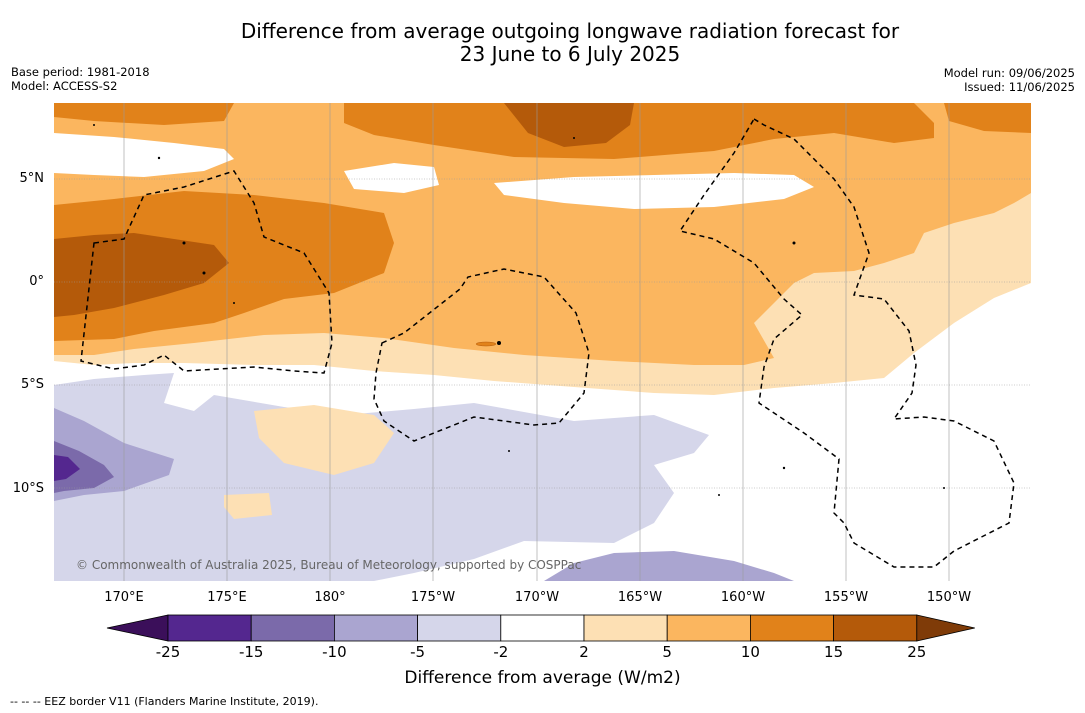  I want to click on colorbar-tick-label: 2, so click(584, 652).